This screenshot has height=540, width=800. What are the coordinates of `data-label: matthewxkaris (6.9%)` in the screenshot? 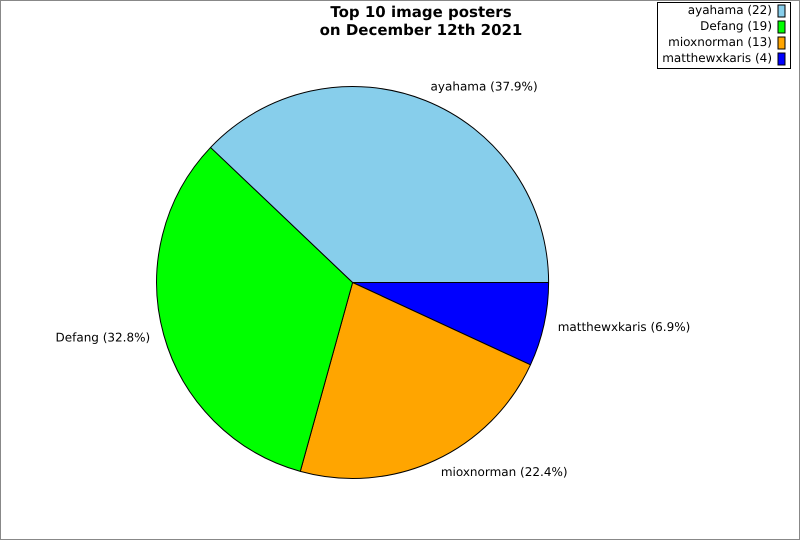 It's located at (624, 327).